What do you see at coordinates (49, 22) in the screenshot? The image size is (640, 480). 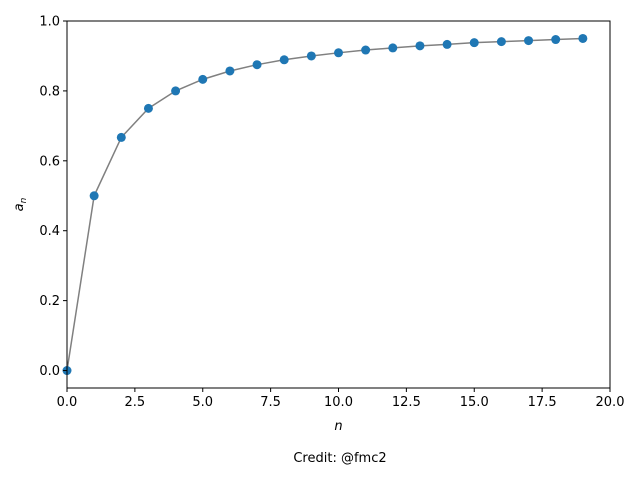 I see `y-tick-label: 1.0` at bounding box center [49, 22].